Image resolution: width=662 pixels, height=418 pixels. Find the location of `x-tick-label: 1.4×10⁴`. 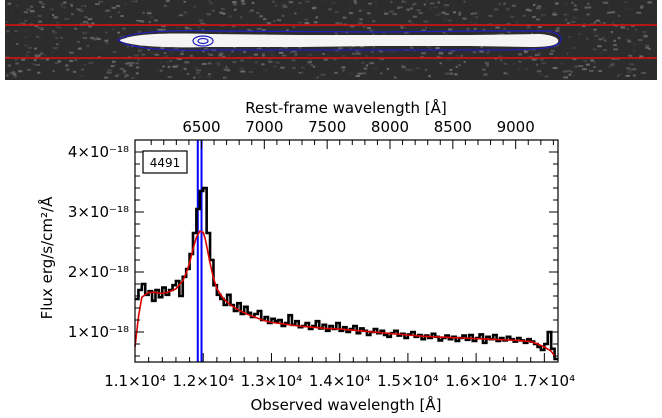

x-tick-label: 1.4×10⁴ is located at coordinates (340, 381).